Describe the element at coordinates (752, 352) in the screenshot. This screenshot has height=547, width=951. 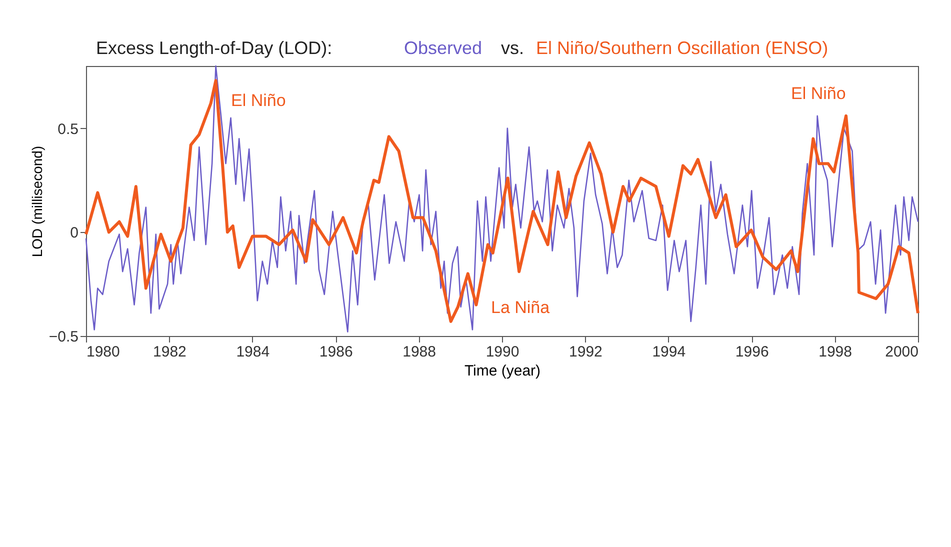
I see `x-tick-label: 1996` at that location.